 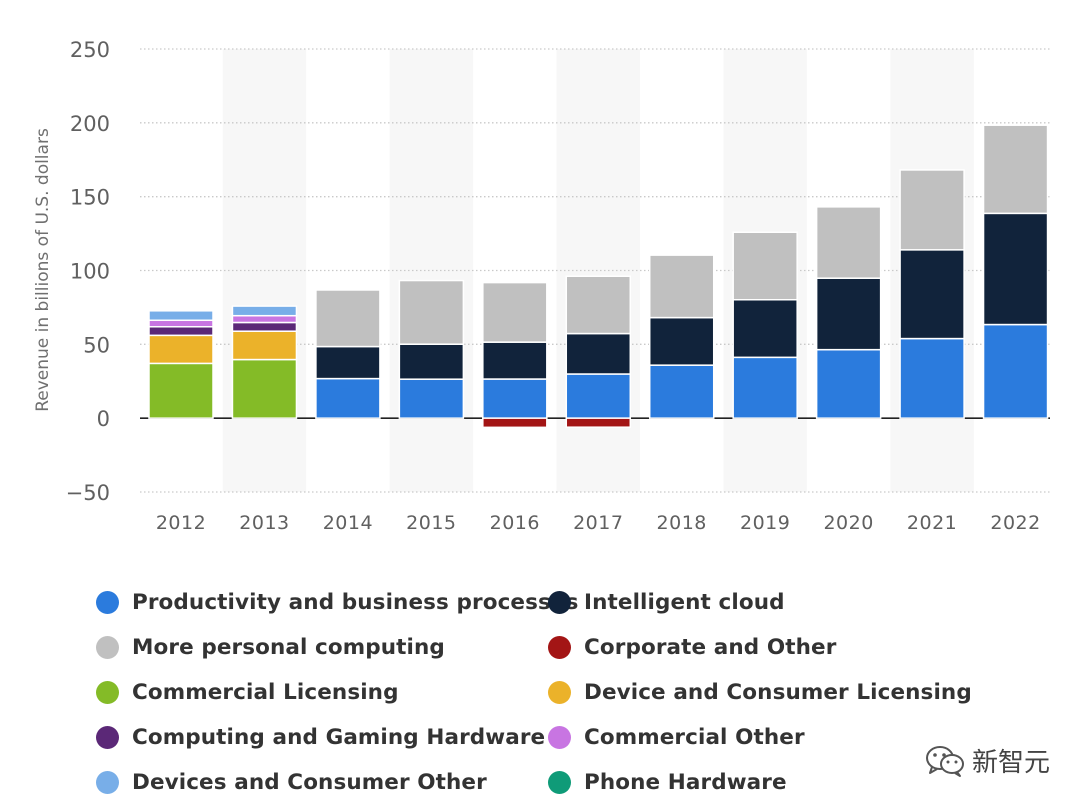 I want to click on x-tick-label: 2022, so click(x=1015, y=523).